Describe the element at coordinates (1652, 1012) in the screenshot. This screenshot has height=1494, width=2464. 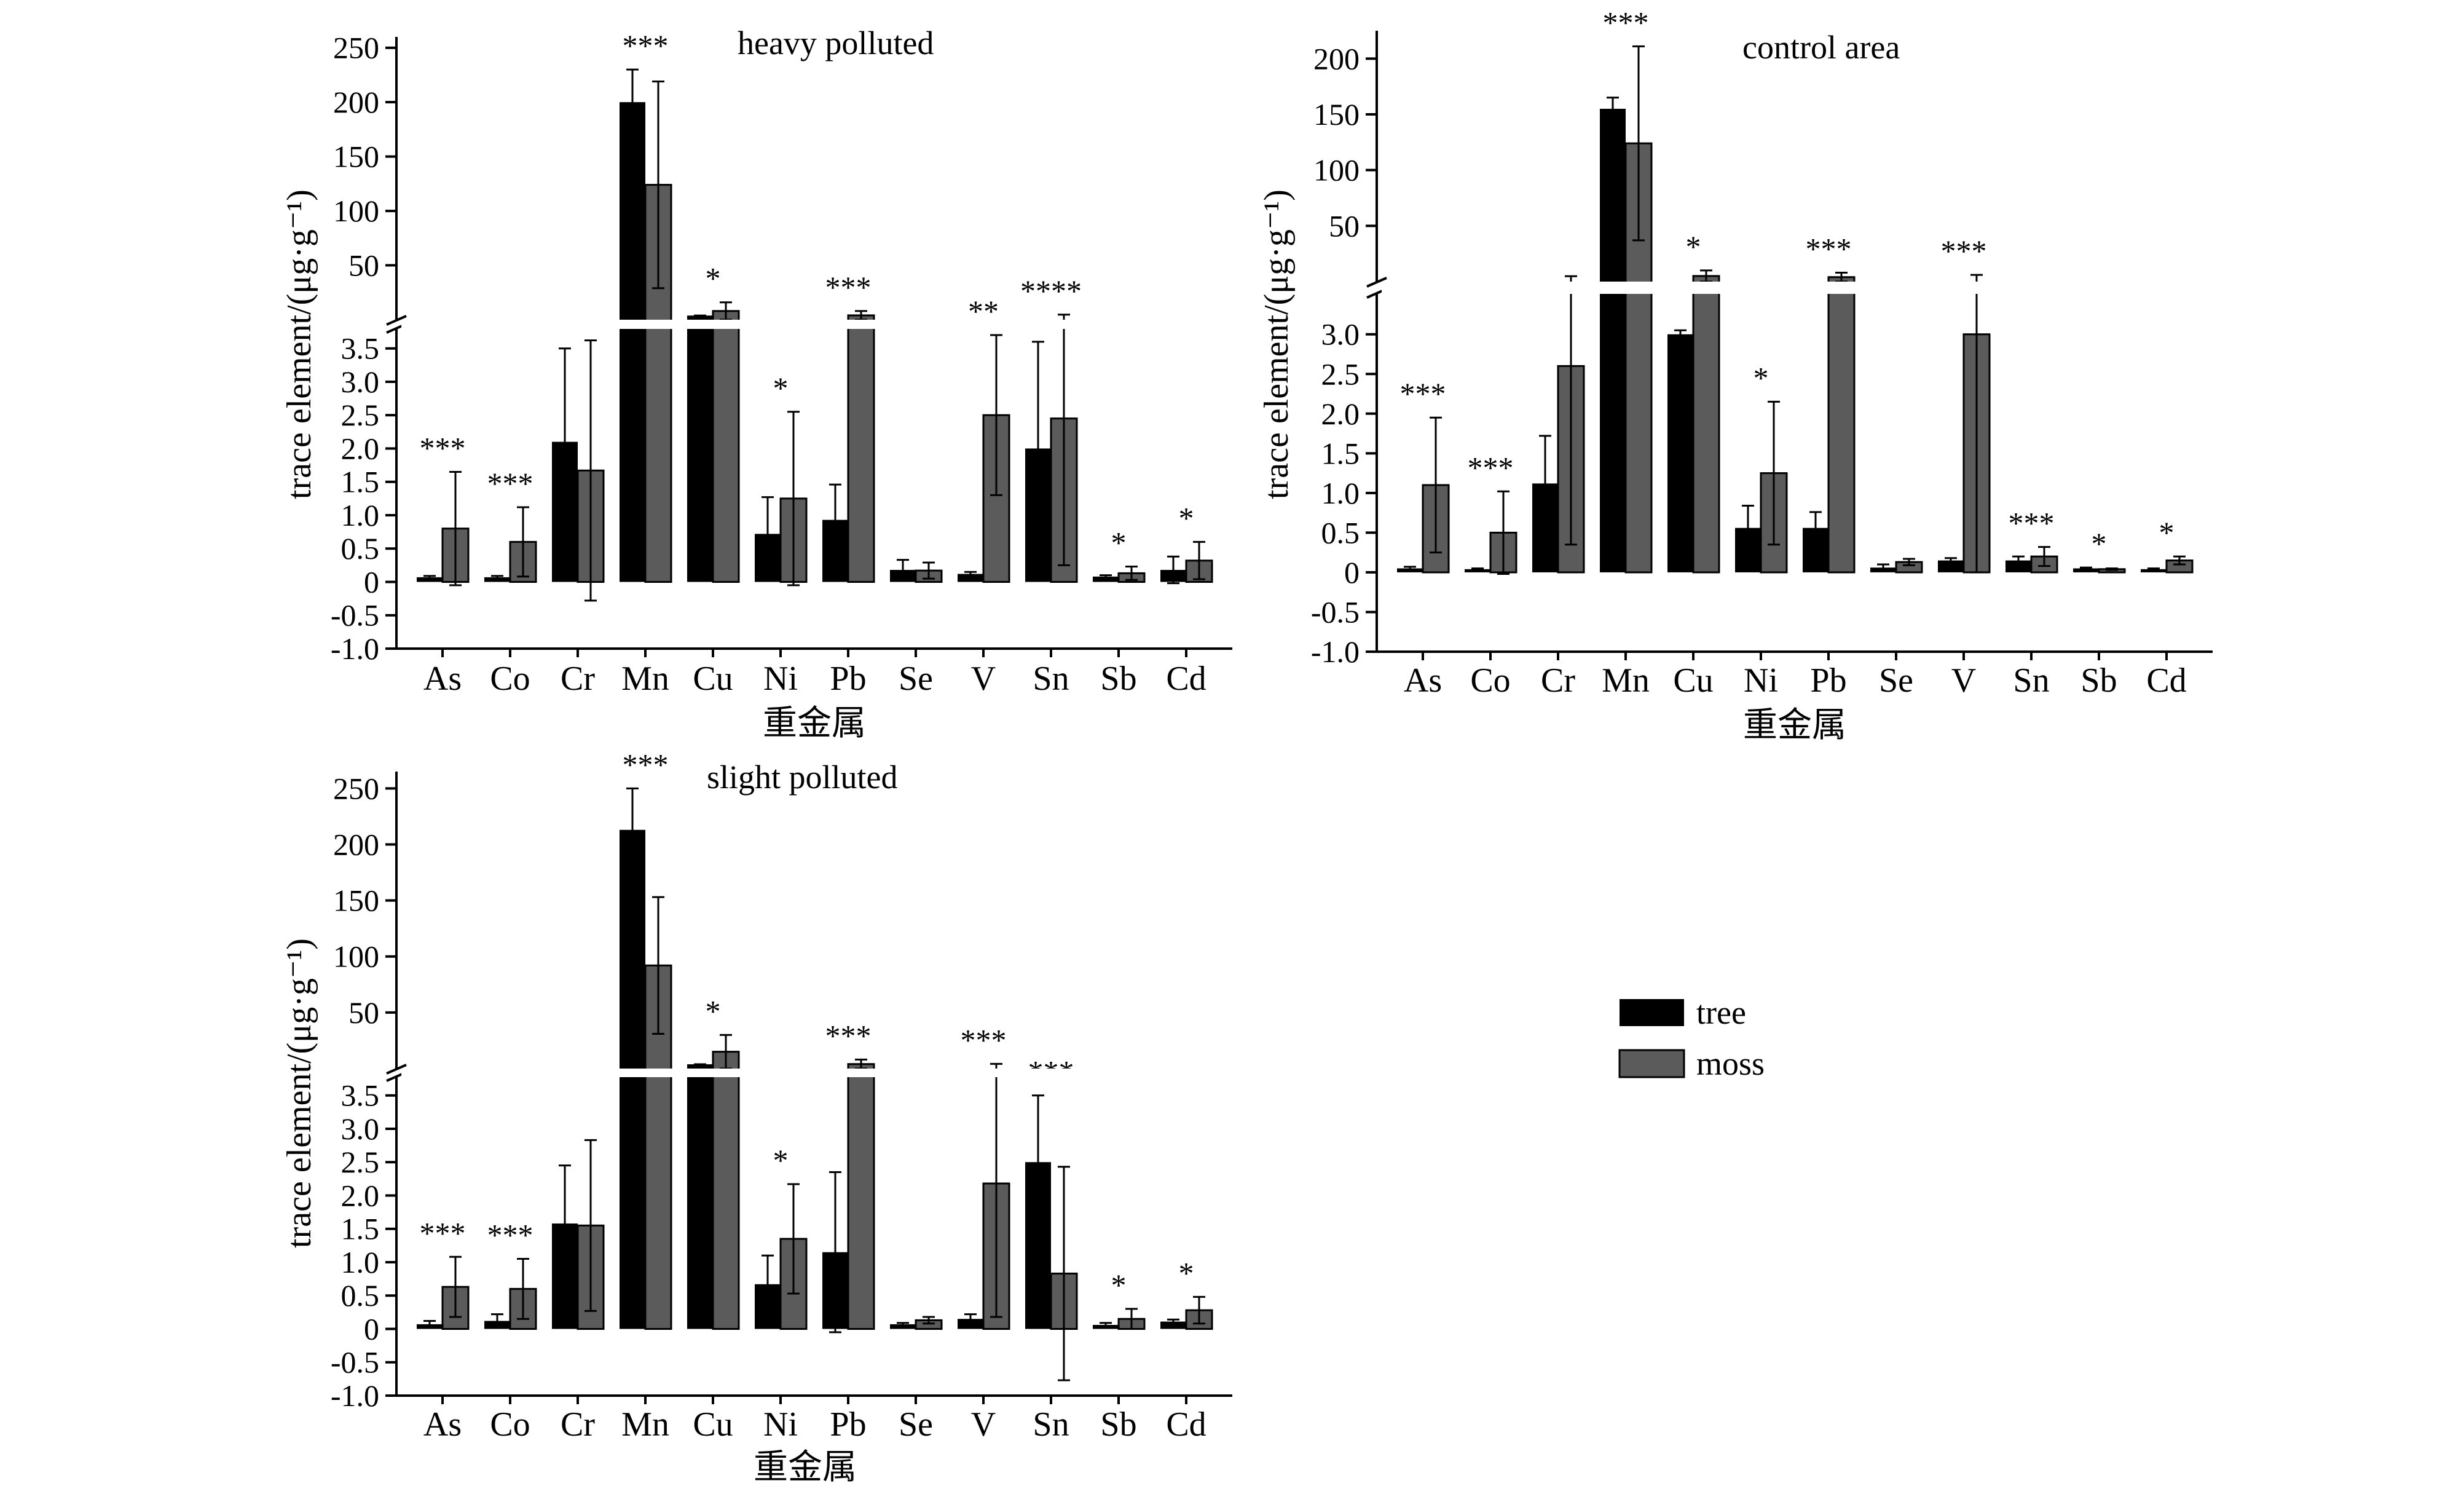
I see `legend-swatch-tree` at that location.